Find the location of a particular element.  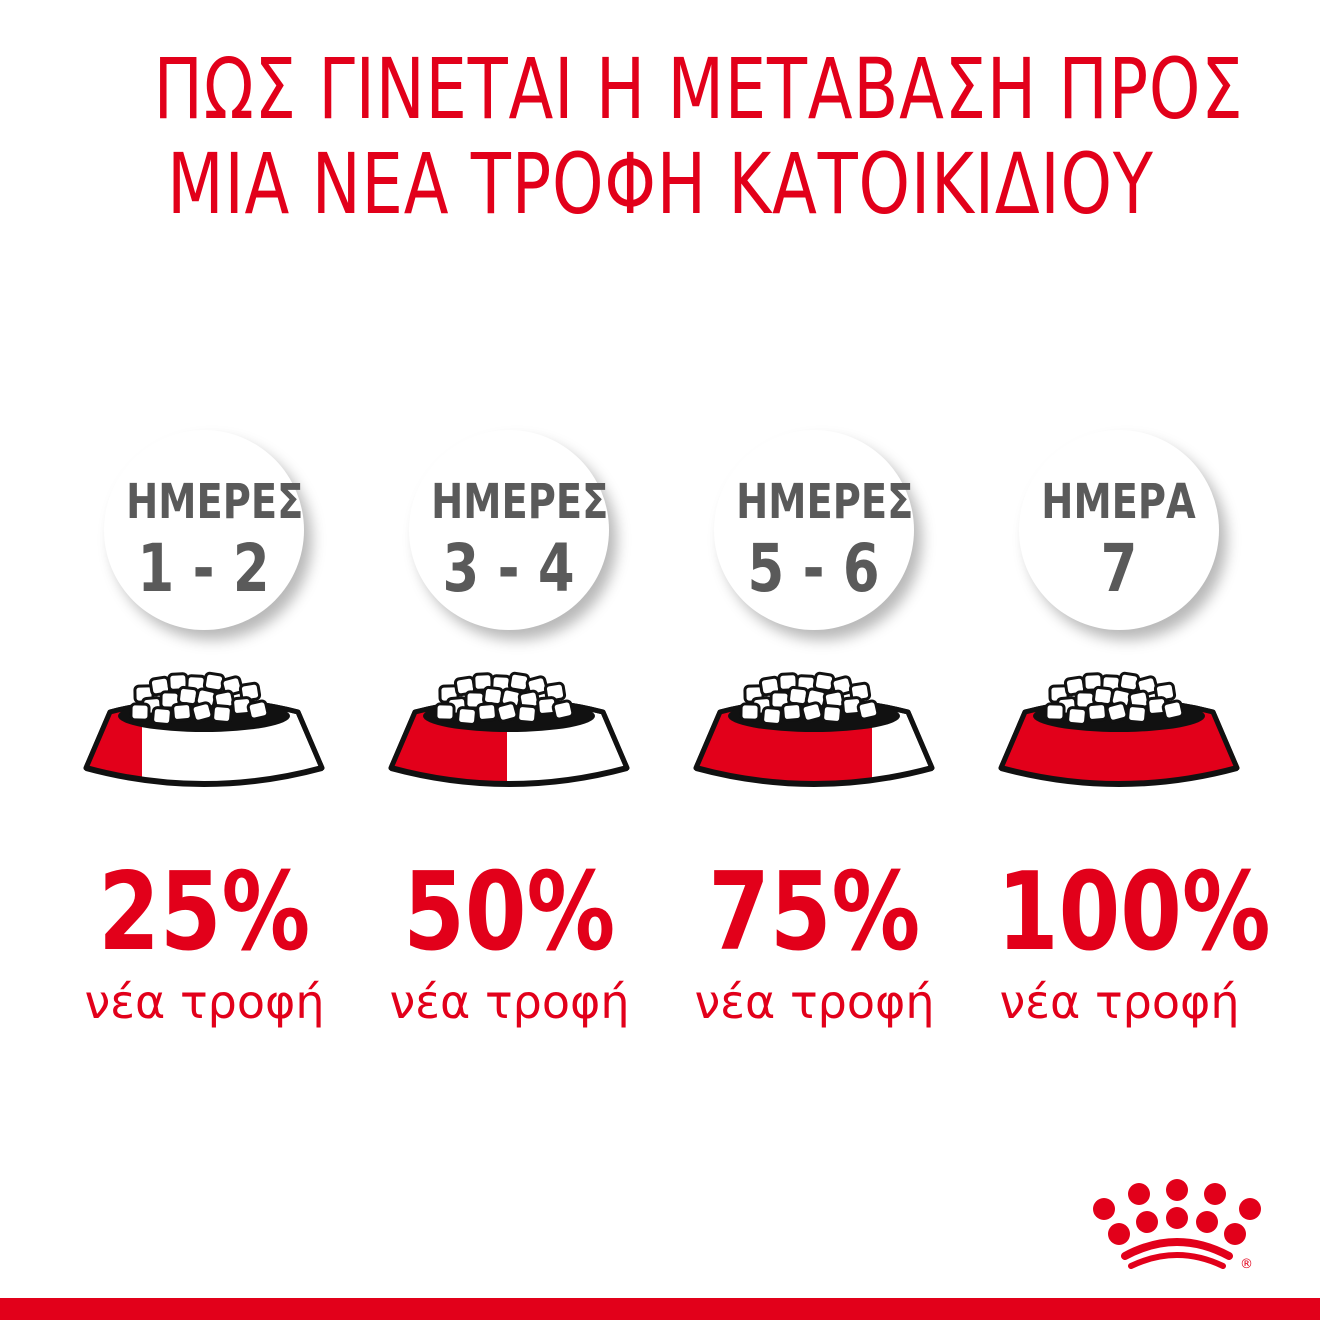

day-circle: ΗΜΕΡΕΣ 3 - 4 is located at coordinates (509, 530).